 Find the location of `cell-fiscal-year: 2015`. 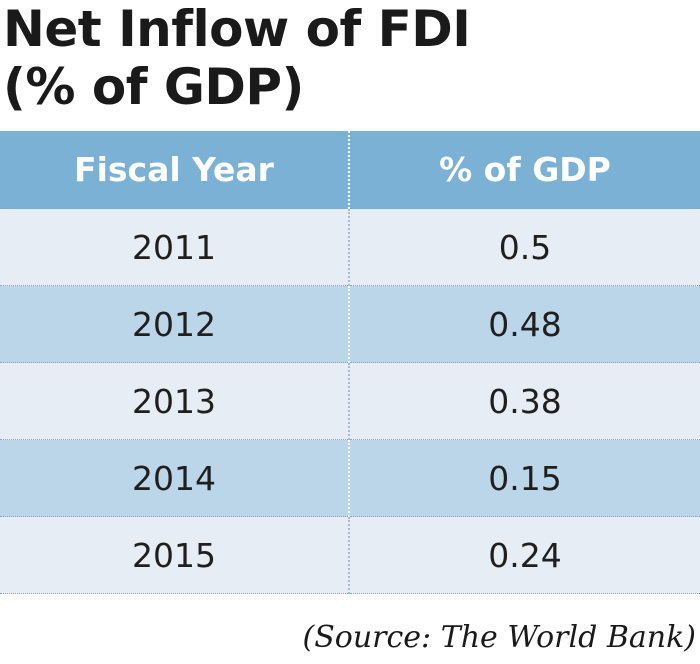

cell-fiscal-year: 2015 is located at coordinates (175, 555).